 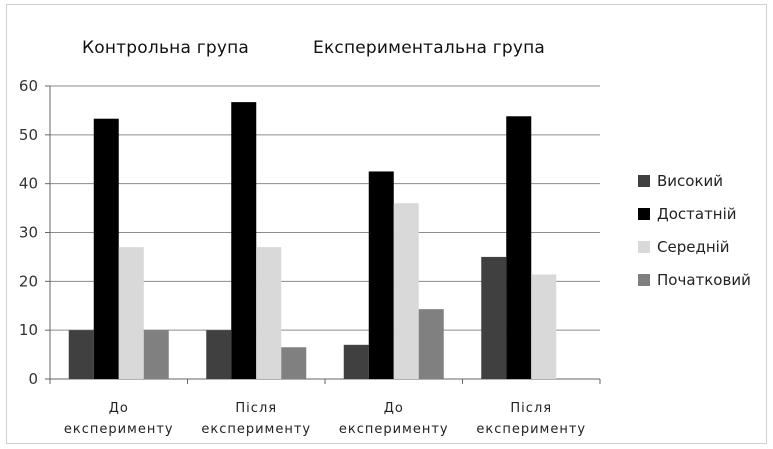 I want to click on legend-label-Достатній: Достатній, so click(x=697, y=214).